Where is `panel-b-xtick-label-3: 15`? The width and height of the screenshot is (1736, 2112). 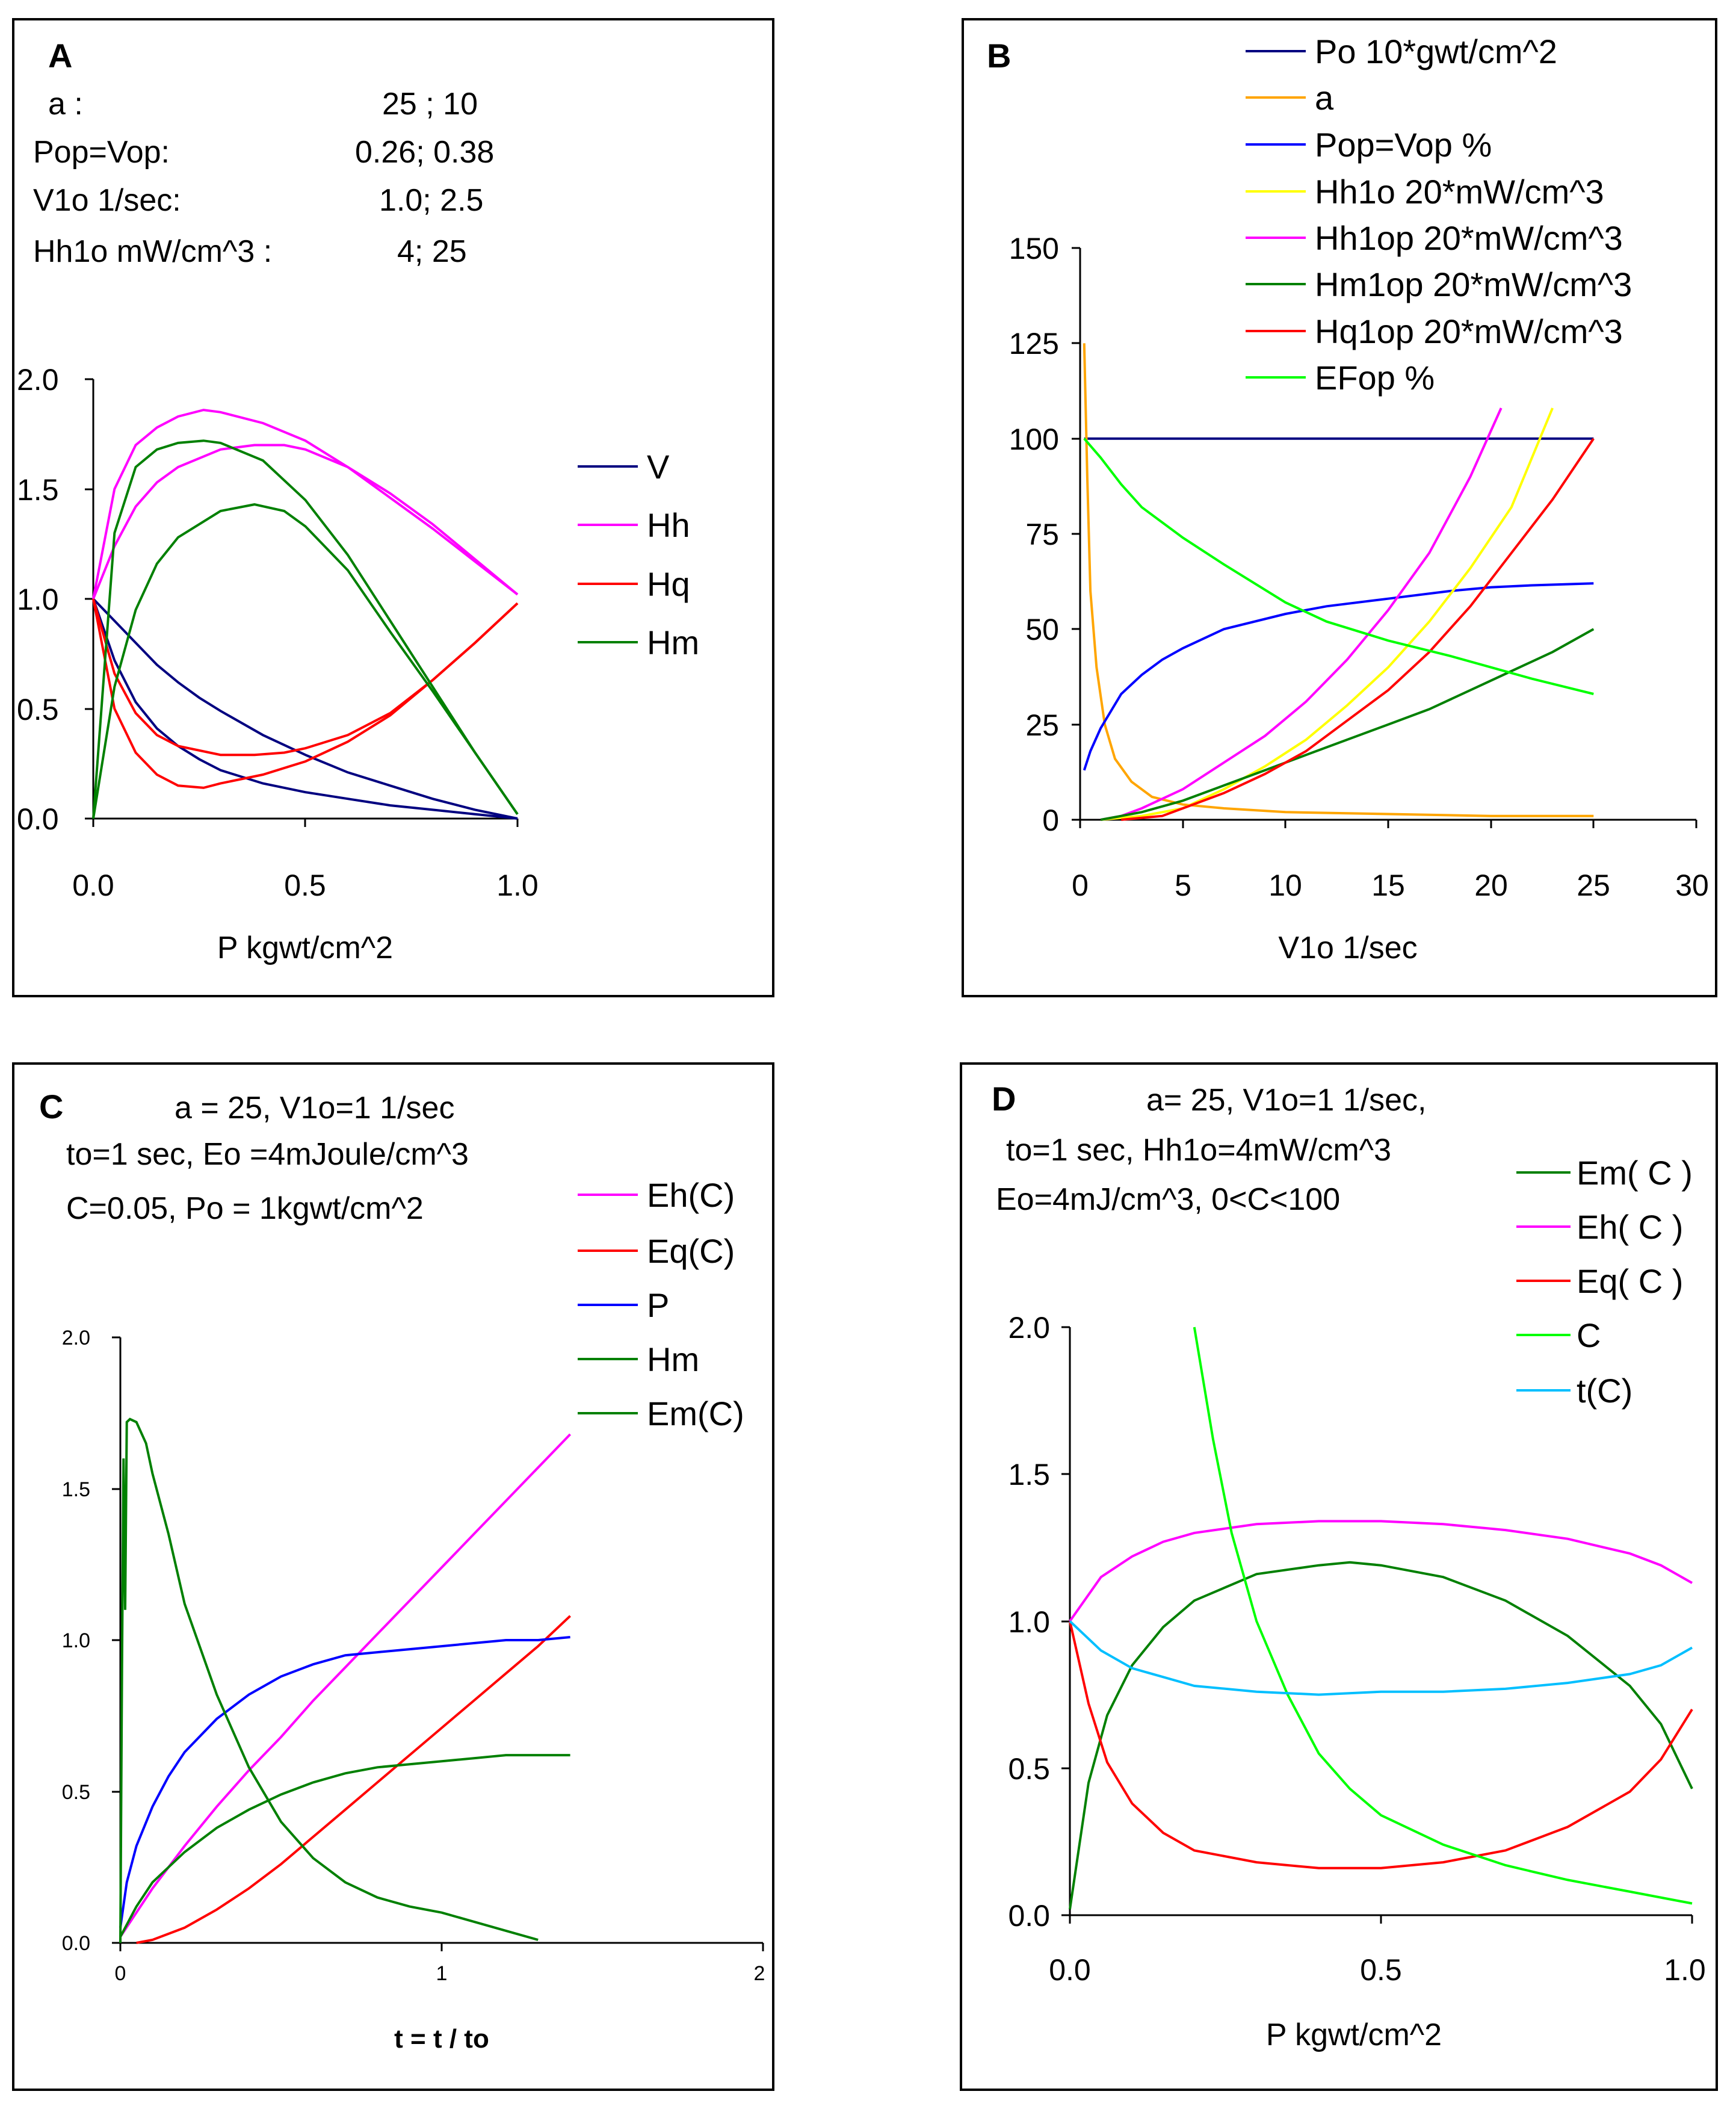
panel-b-xtick-label-3: 15 is located at coordinates (1388, 885).